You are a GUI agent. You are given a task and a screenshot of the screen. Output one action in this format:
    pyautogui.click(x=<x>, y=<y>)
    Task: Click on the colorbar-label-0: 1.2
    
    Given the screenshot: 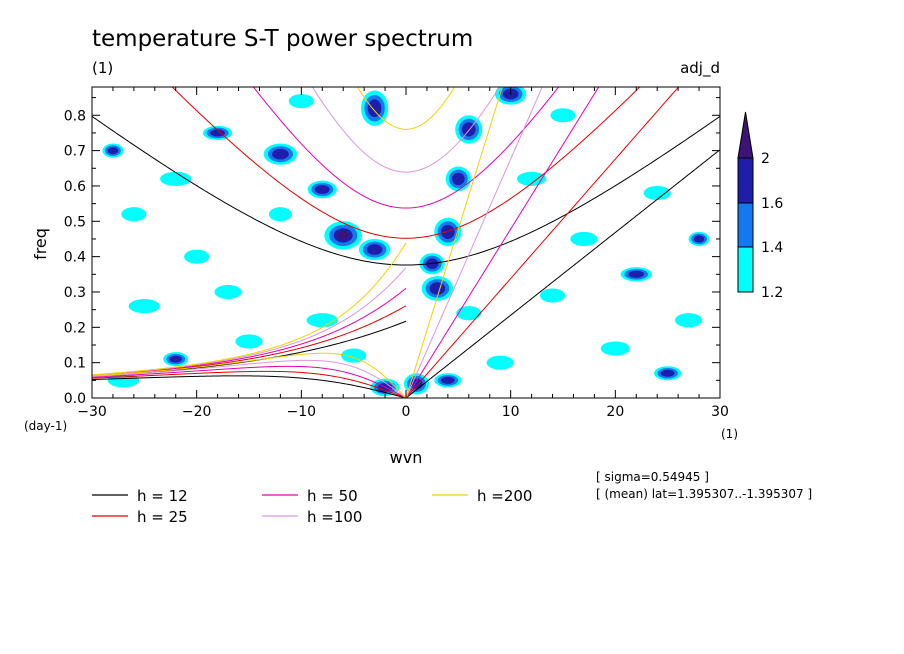 What is the action you would take?
    pyautogui.click(x=772, y=293)
    